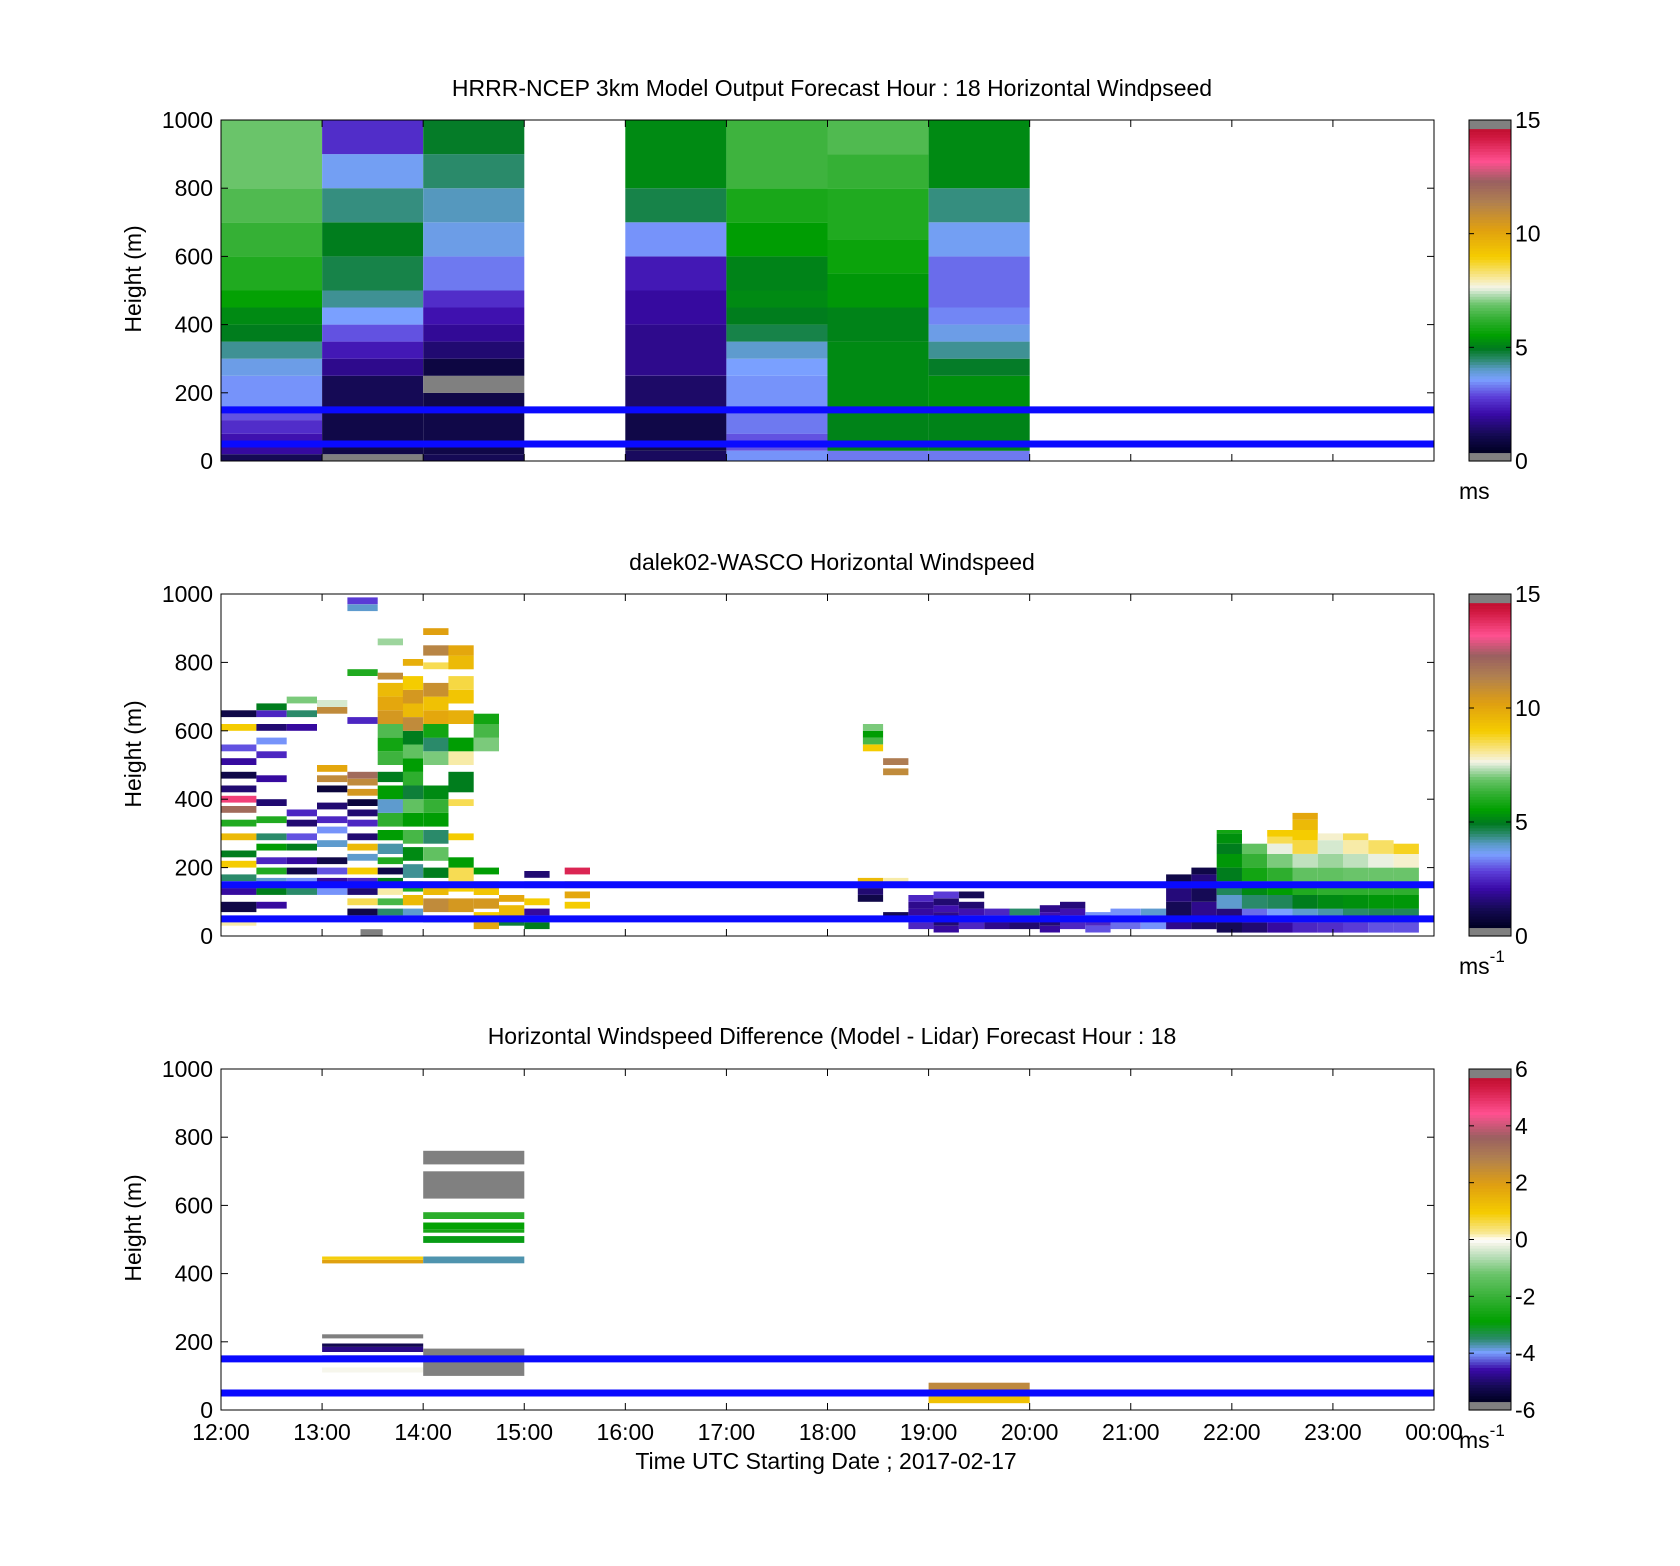  Describe the element at coordinates (194, 325) in the screenshot. I see `y-tick-label: 400` at that location.